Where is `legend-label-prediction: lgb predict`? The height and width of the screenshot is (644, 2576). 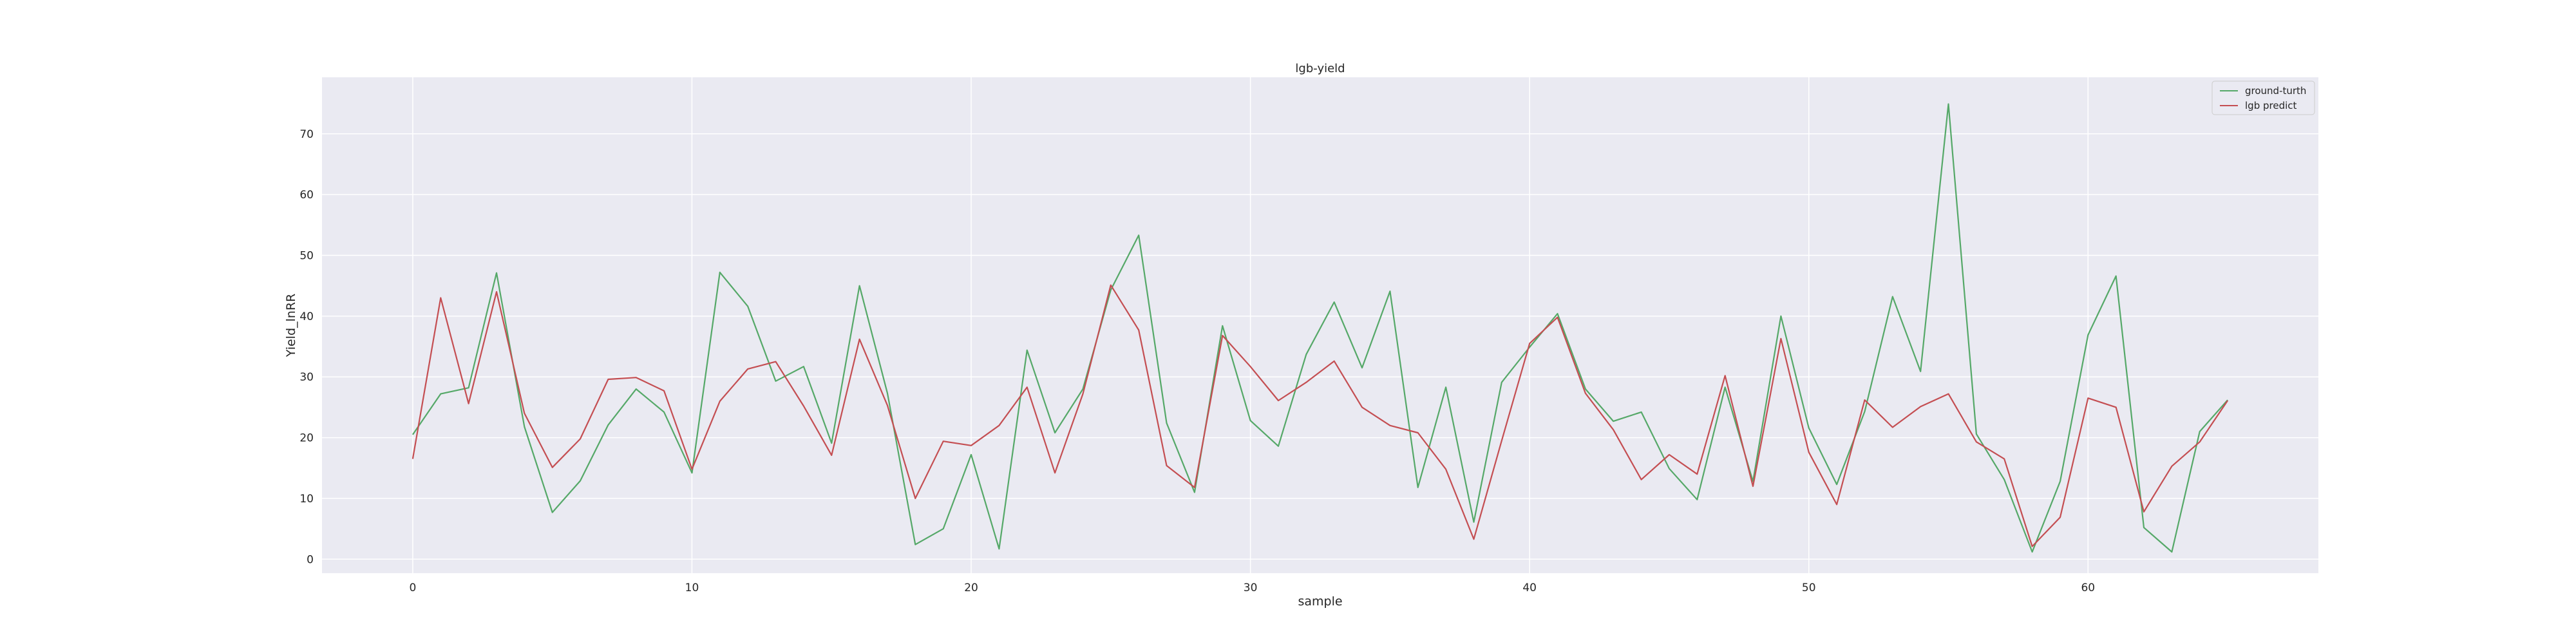
legend-label-prediction: lgb predict is located at coordinates (2271, 105).